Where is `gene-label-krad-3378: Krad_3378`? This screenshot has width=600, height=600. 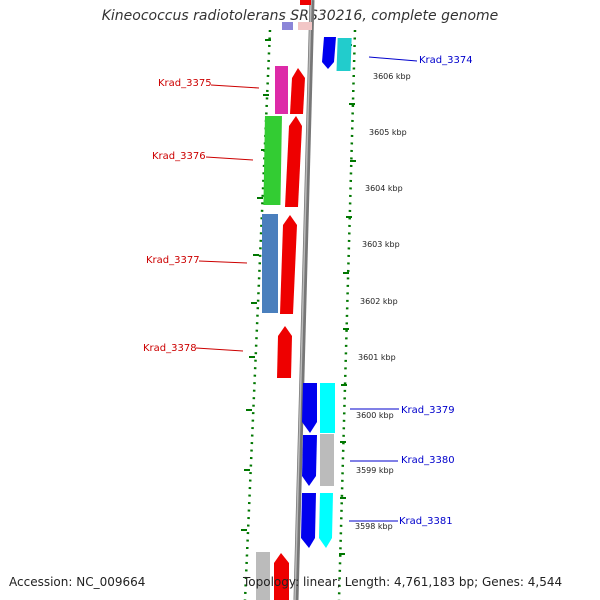
gene-label-krad-3378: Krad_3378 is located at coordinates (170, 348).